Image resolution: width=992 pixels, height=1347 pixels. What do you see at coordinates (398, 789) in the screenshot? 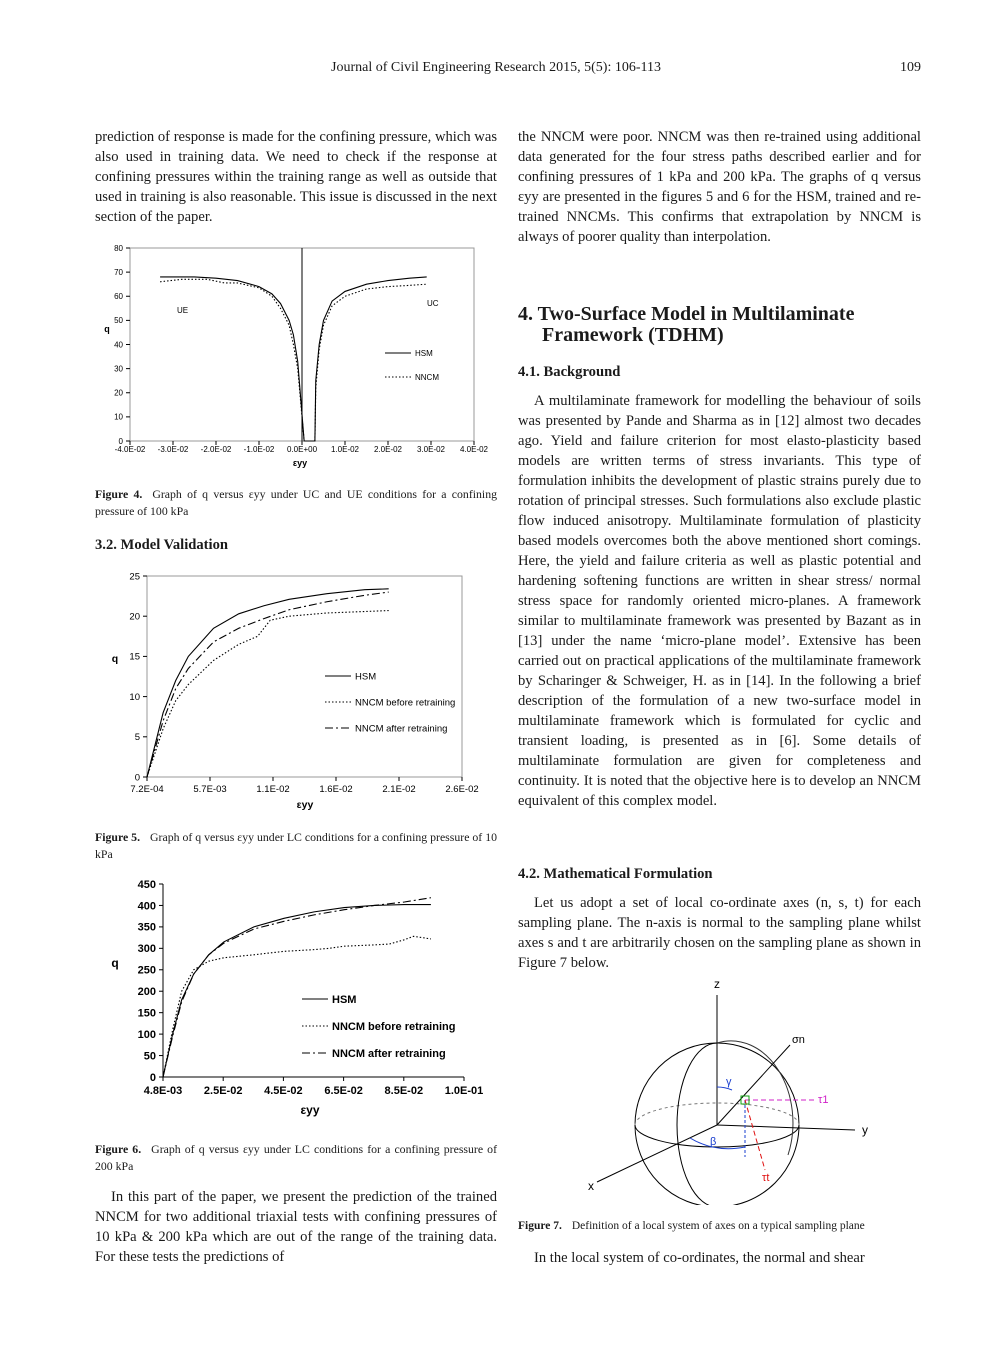
I see `x-tick-label: 2.1E-02` at bounding box center [398, 789].